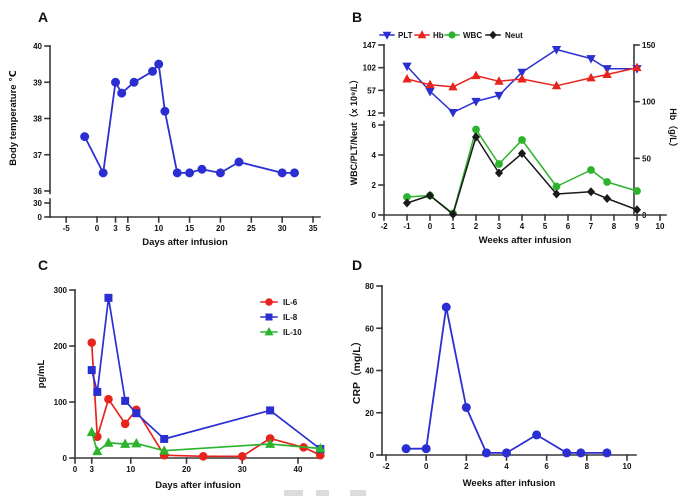  What do you see at coordinates (673, 130) in the screenshot?
I see `y-axis-right-label: Hb（g/L）` at bounding box center [673, 130].